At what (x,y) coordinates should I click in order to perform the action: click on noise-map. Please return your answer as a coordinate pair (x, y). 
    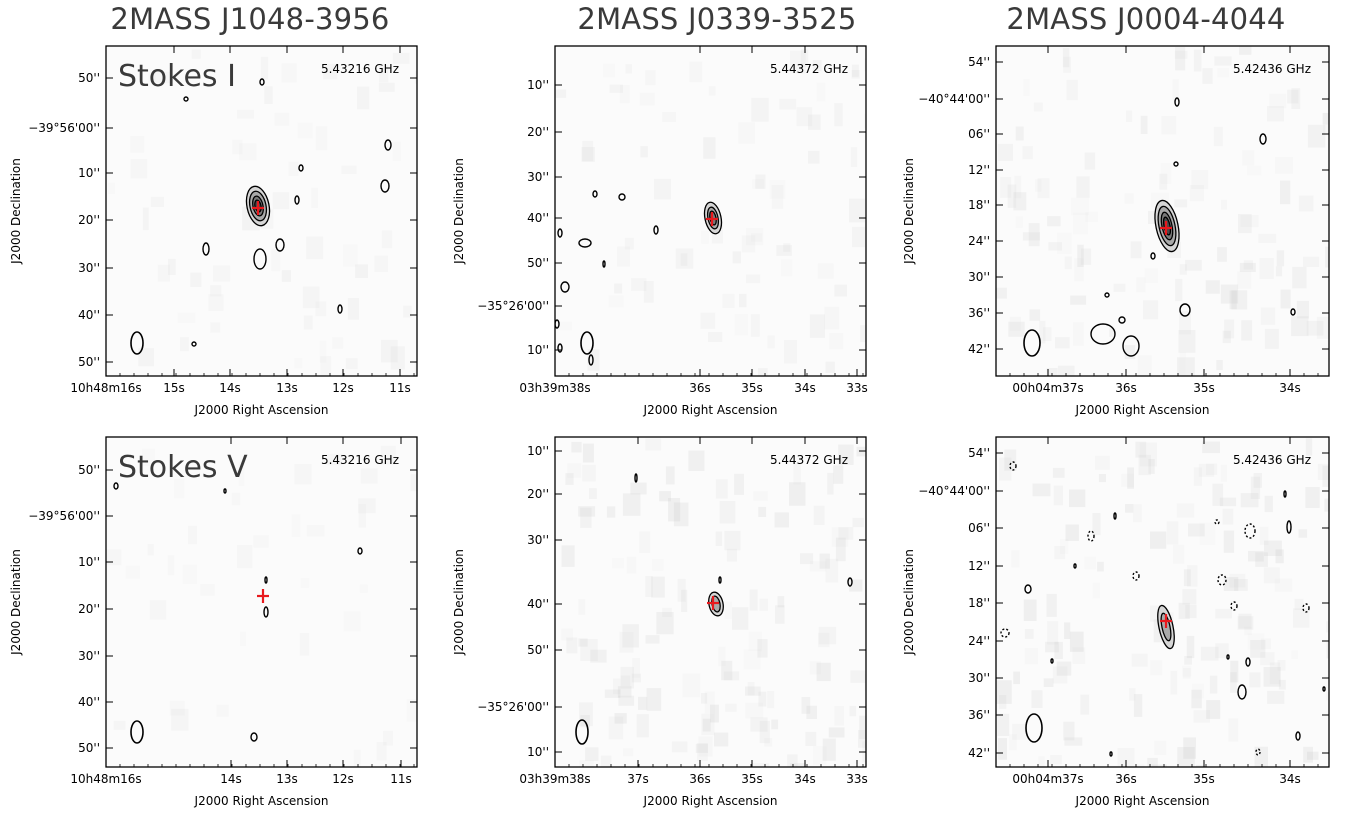
    Looking at the image, I should click on (1162, 211).